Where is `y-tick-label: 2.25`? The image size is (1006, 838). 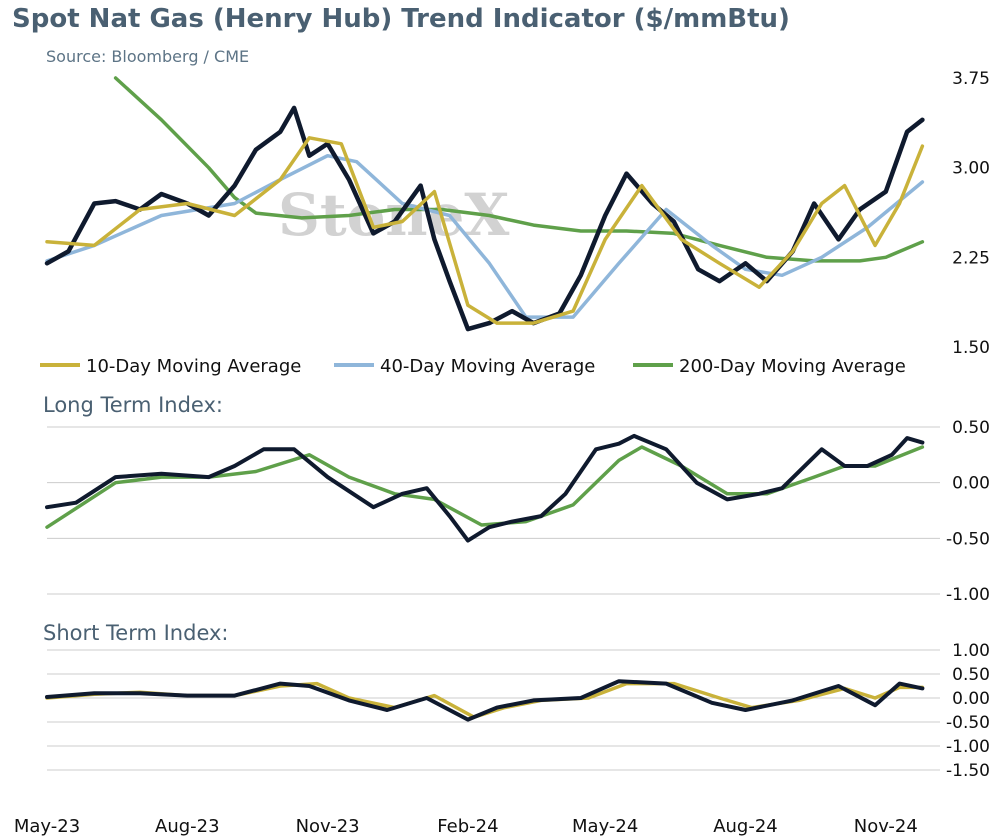 y-tick-label: 2.25 is located at coordinates (971, 258).